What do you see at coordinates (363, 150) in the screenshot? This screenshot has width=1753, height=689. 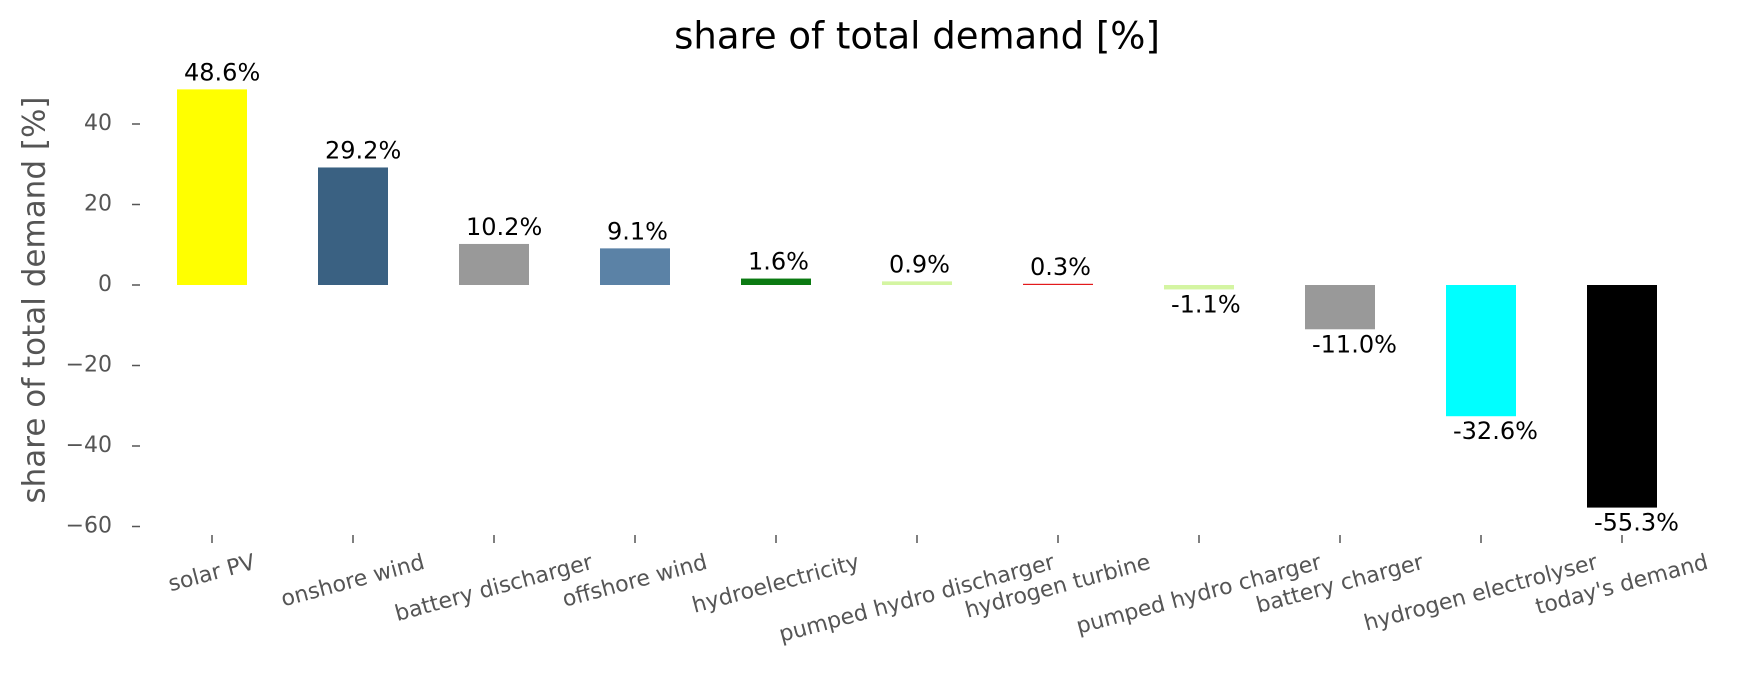 I see `value-label: 29.2%` at bounding box center [363, 150].